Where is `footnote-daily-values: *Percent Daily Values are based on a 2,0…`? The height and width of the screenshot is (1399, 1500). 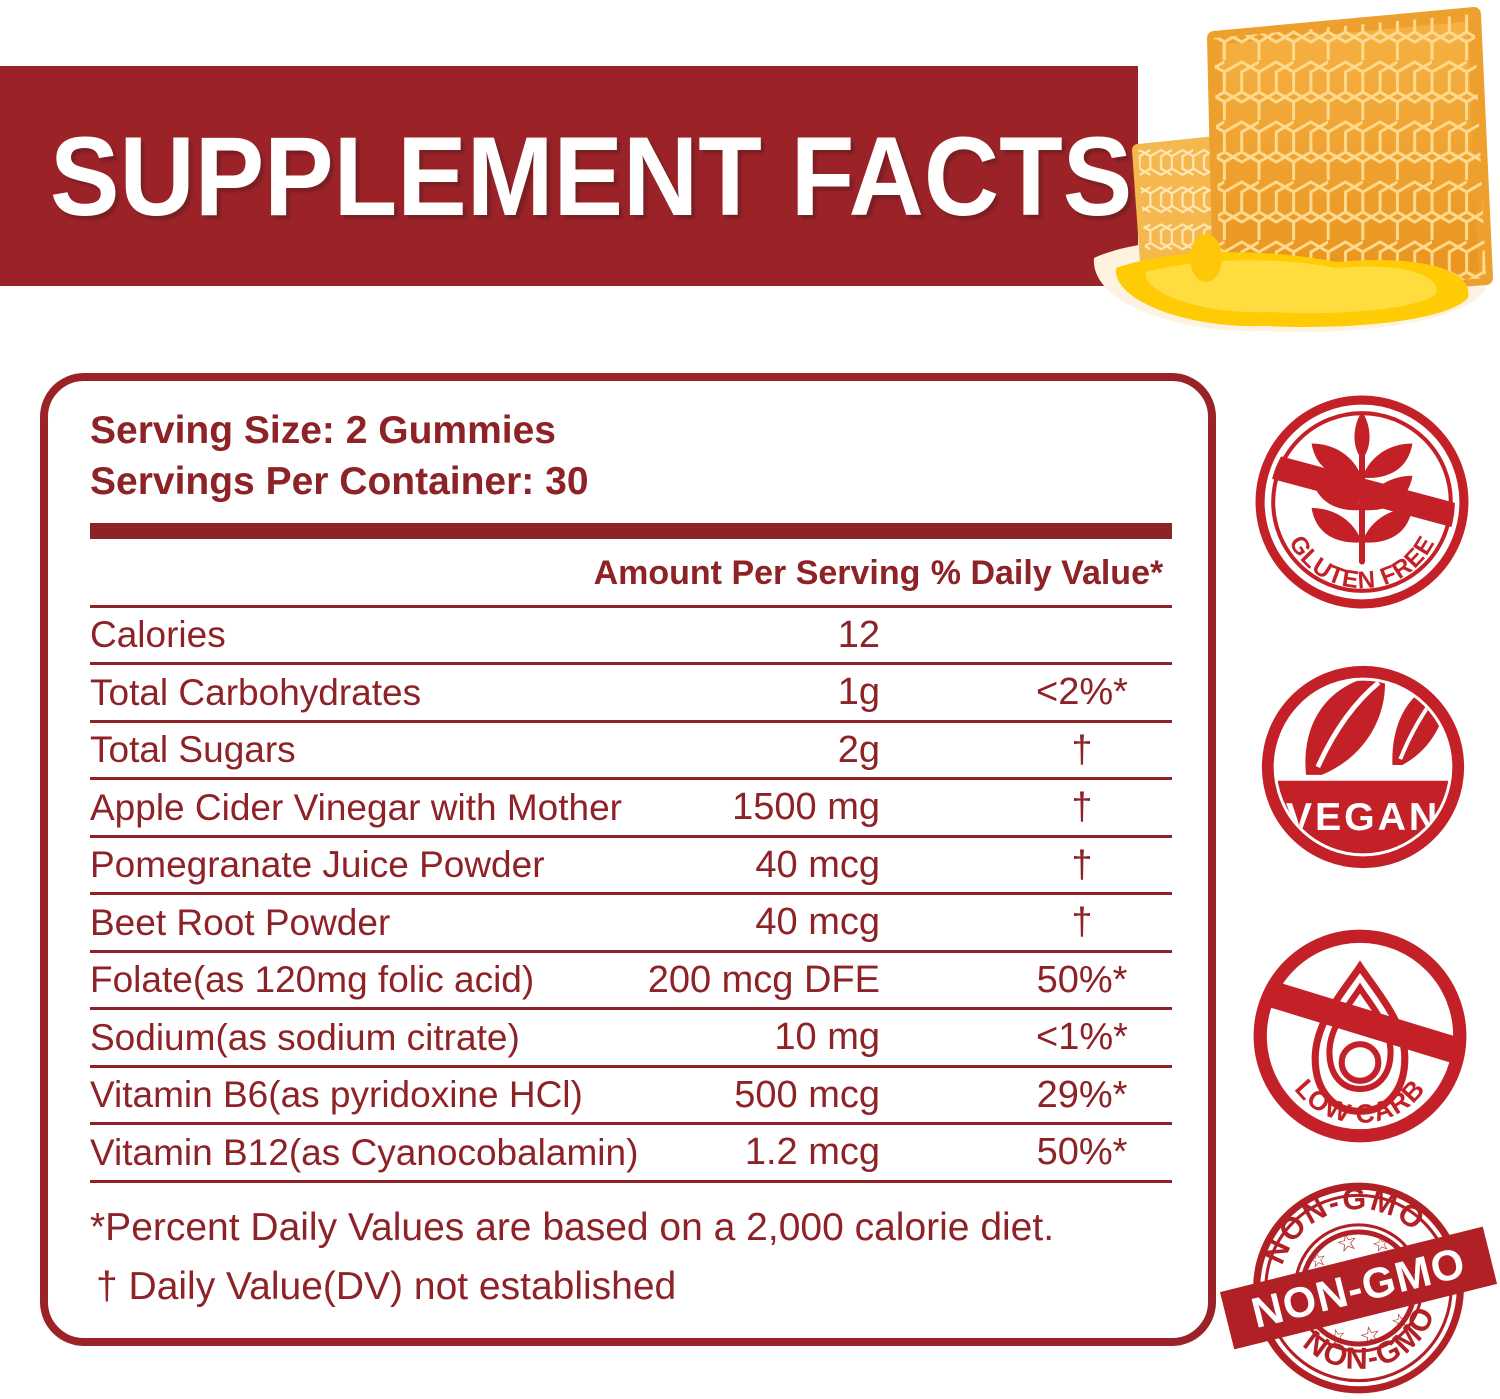
footnote-daily-values: *Percent Daily Values are based on a 2,0… is located at coordinates (572, 1227).